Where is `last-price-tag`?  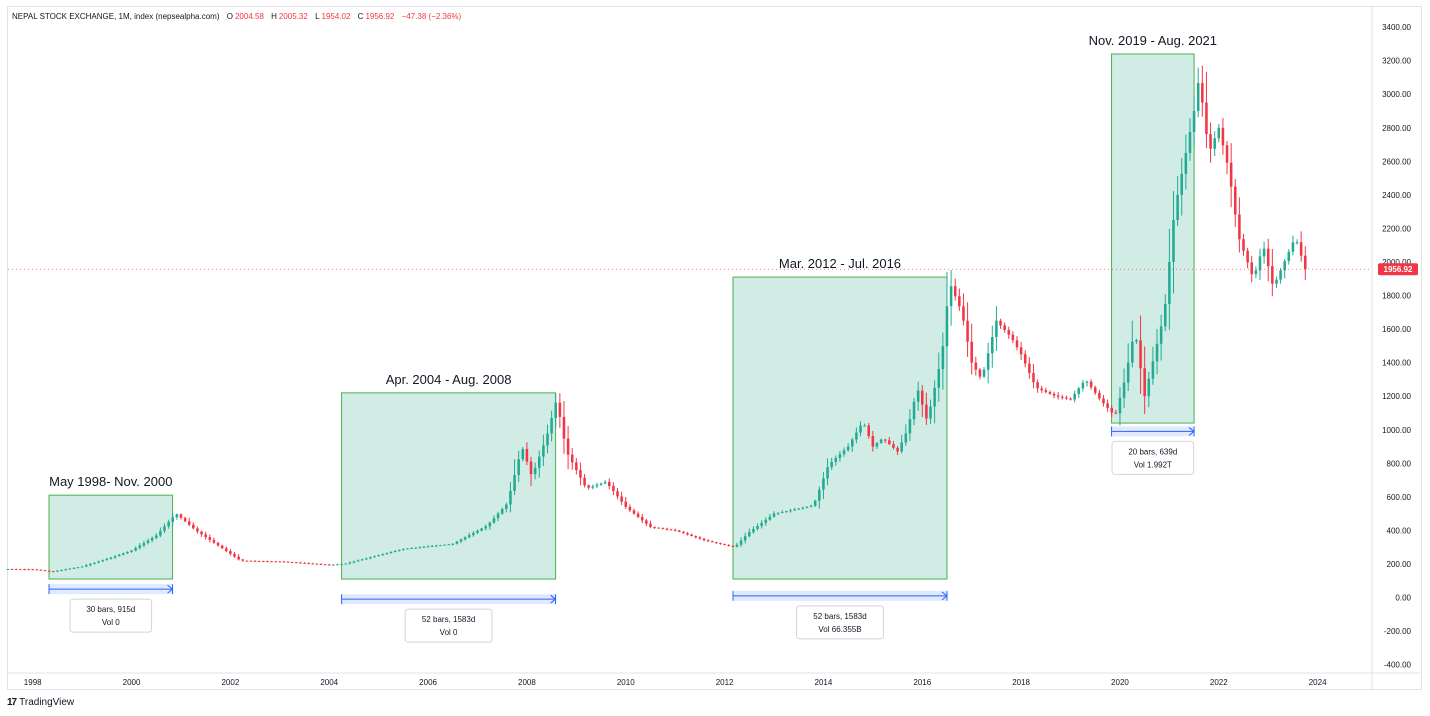
last-price-tag is located at coordinates (1398, 269).